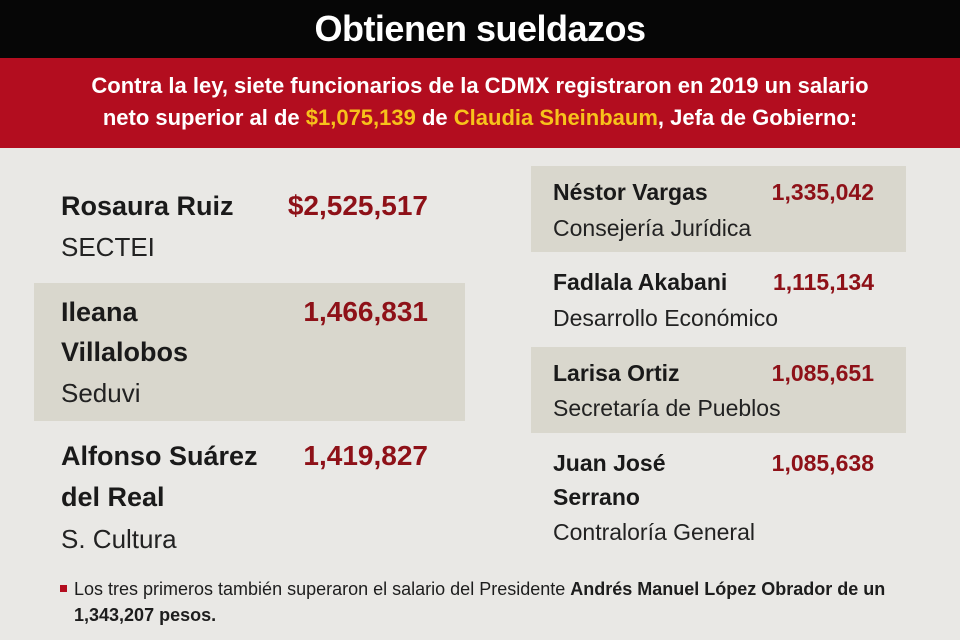  Describe the element at coordinates (119, 539) in the screenshot. I see `official-department: S. Cultura` at that location.